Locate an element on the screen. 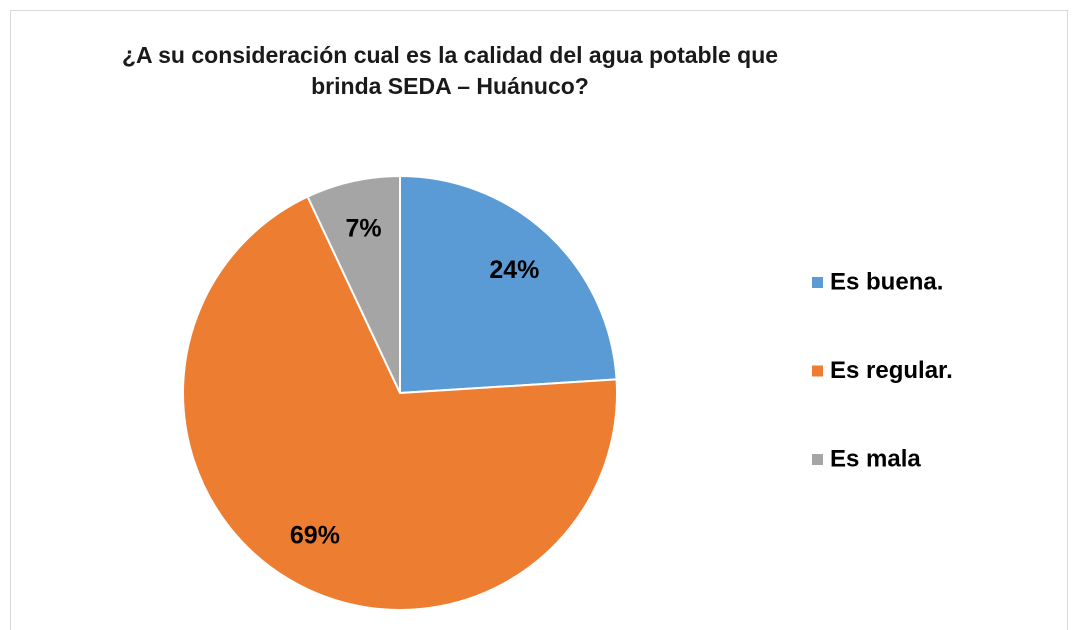 The height and width of the screenshot is (630, 1078). data-label: 7% is located at coordinates (363, 229).